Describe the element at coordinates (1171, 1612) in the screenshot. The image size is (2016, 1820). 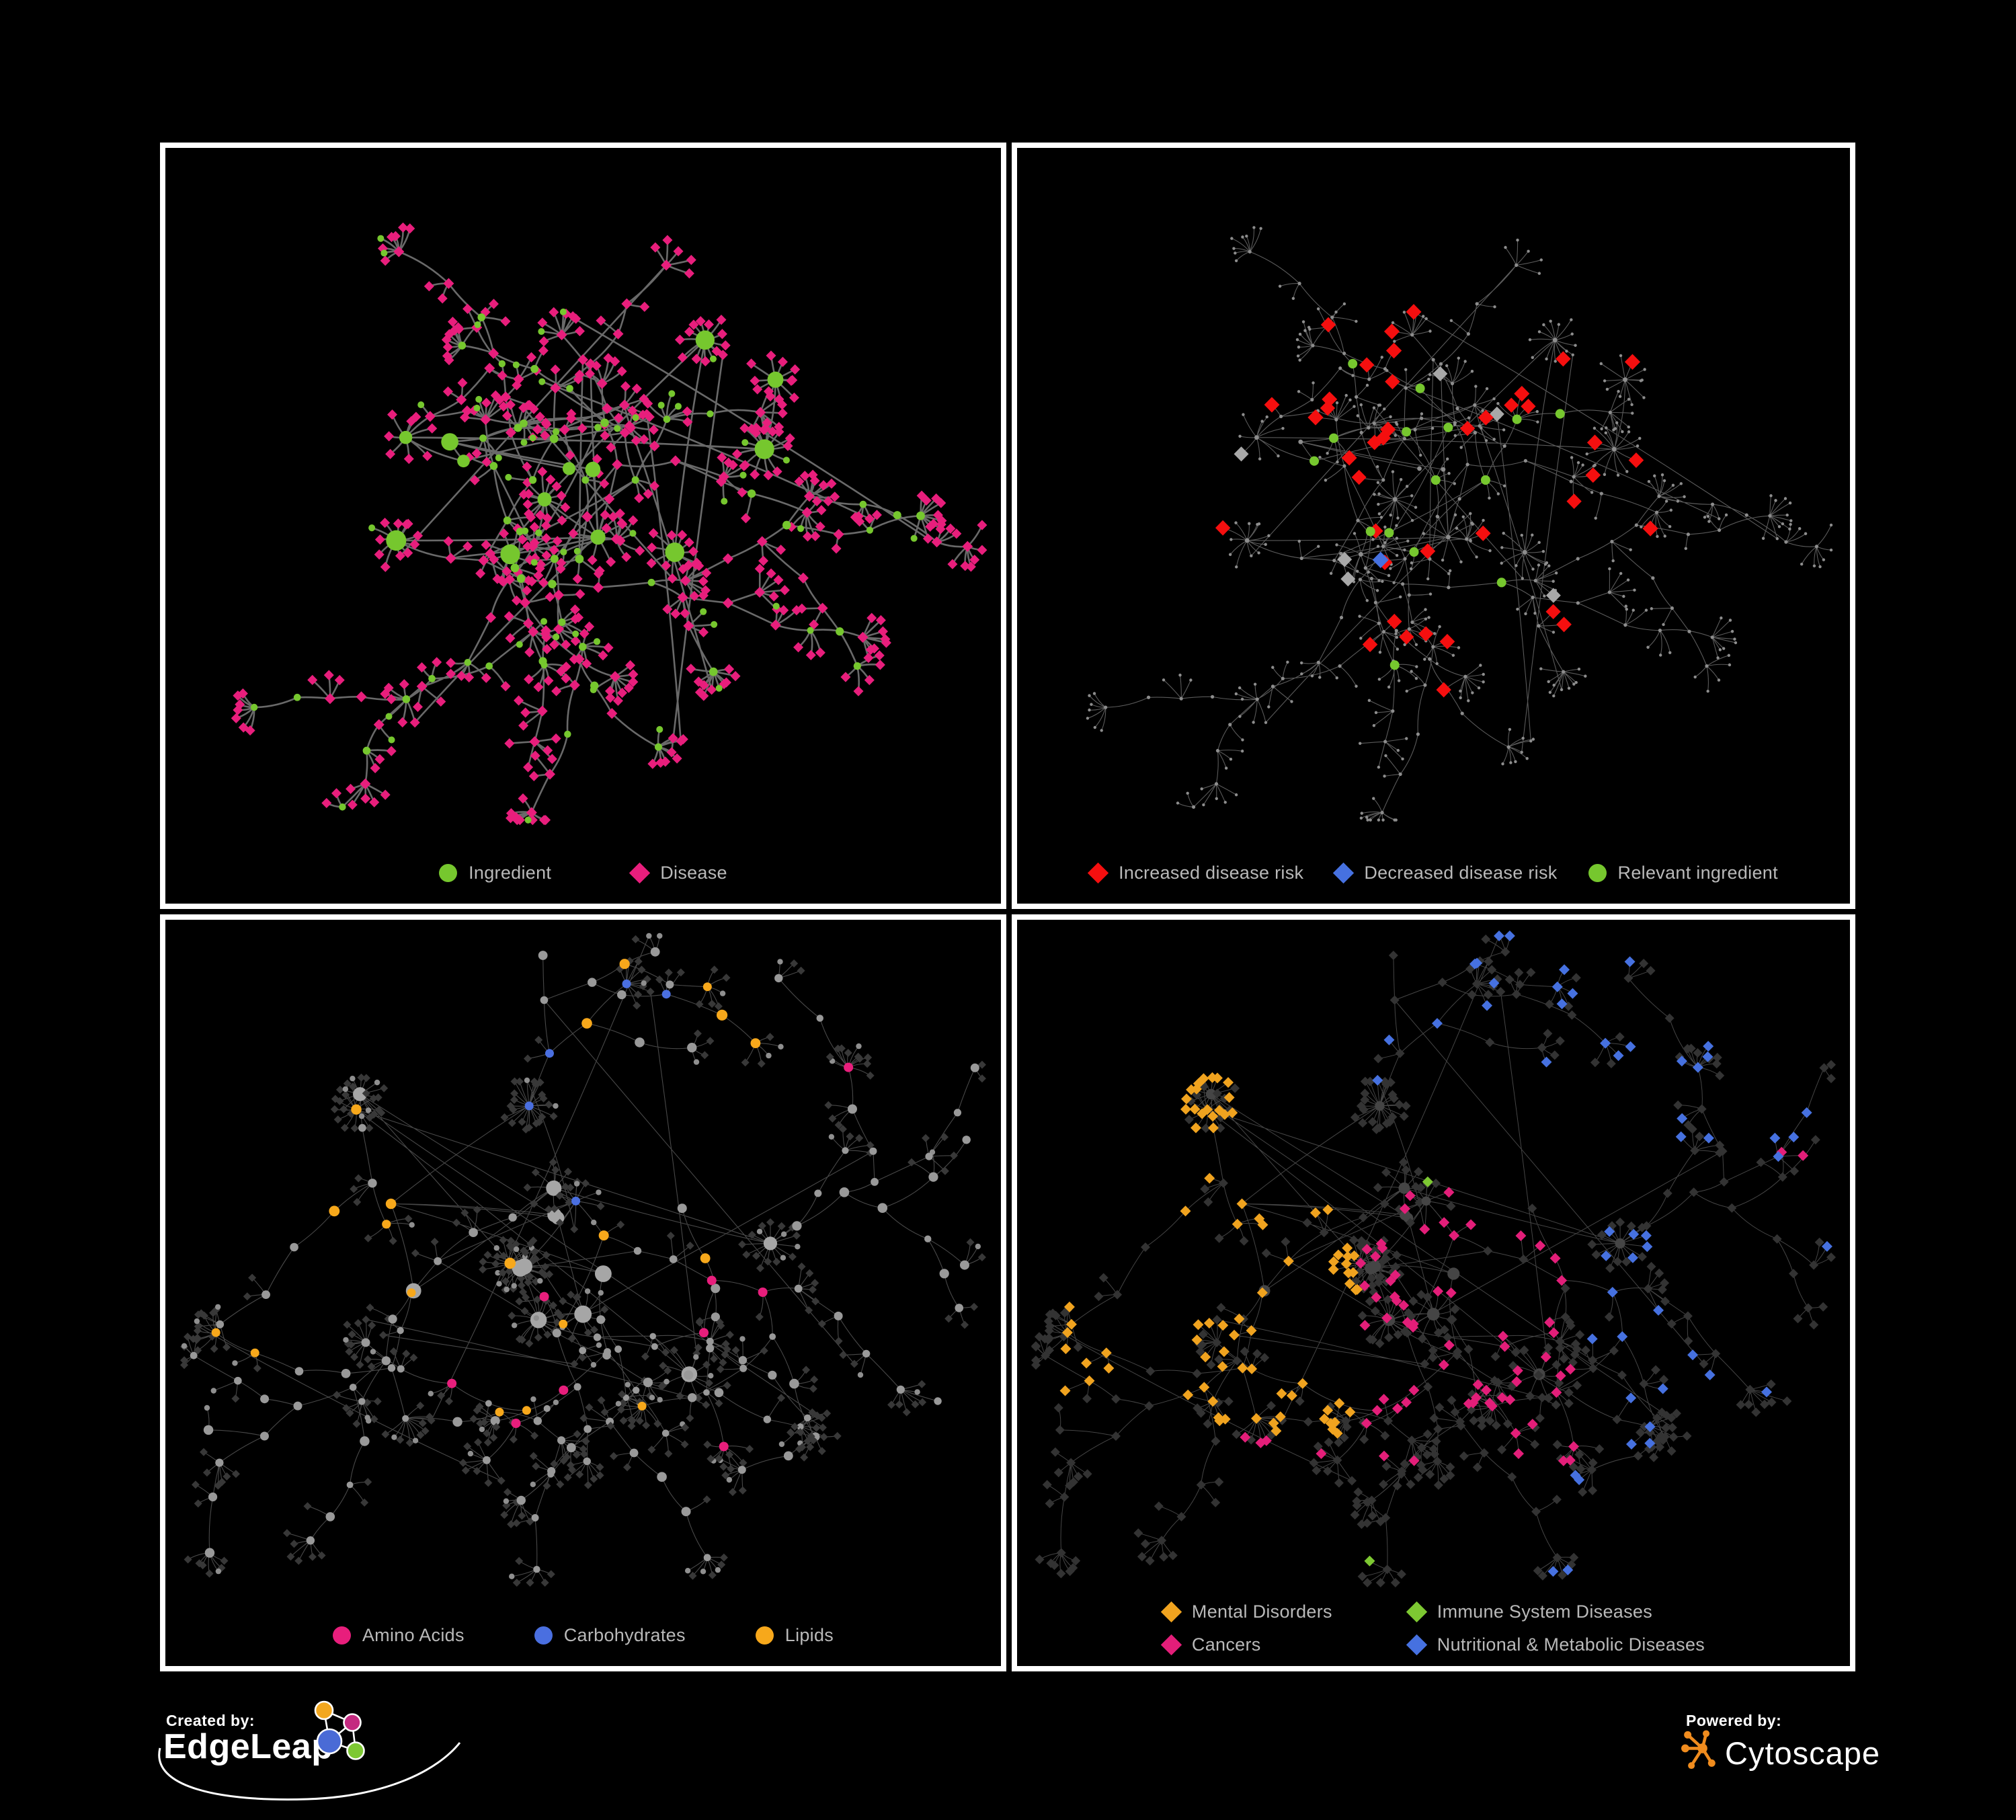
I see `diamond-marker-icon` at that location.